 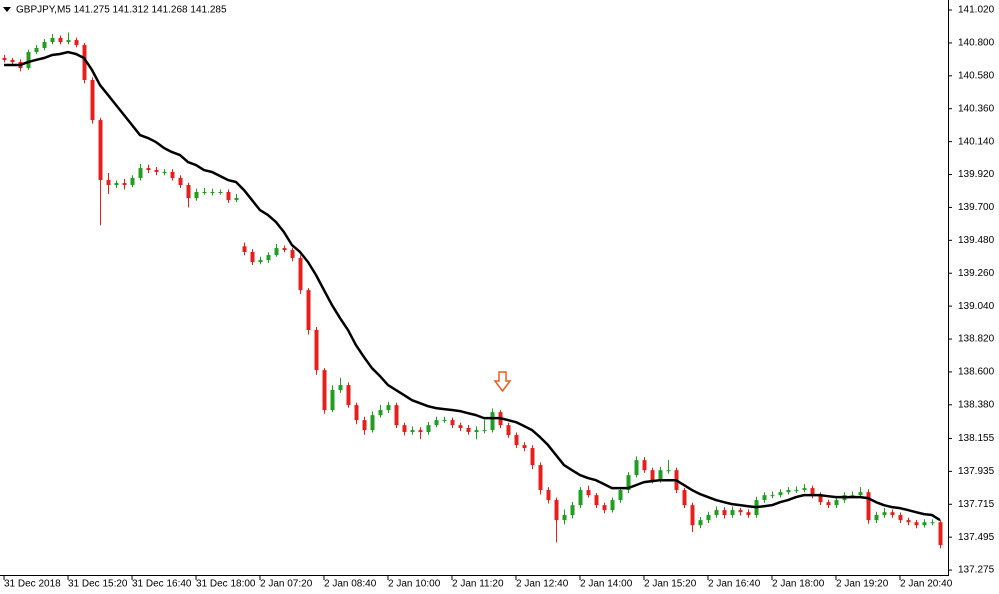 What do you see at coordinates (606, 584) in the screenshot?
I see `x-tick-label: 2 Jan 14:00` at bounding box center [606, 584].